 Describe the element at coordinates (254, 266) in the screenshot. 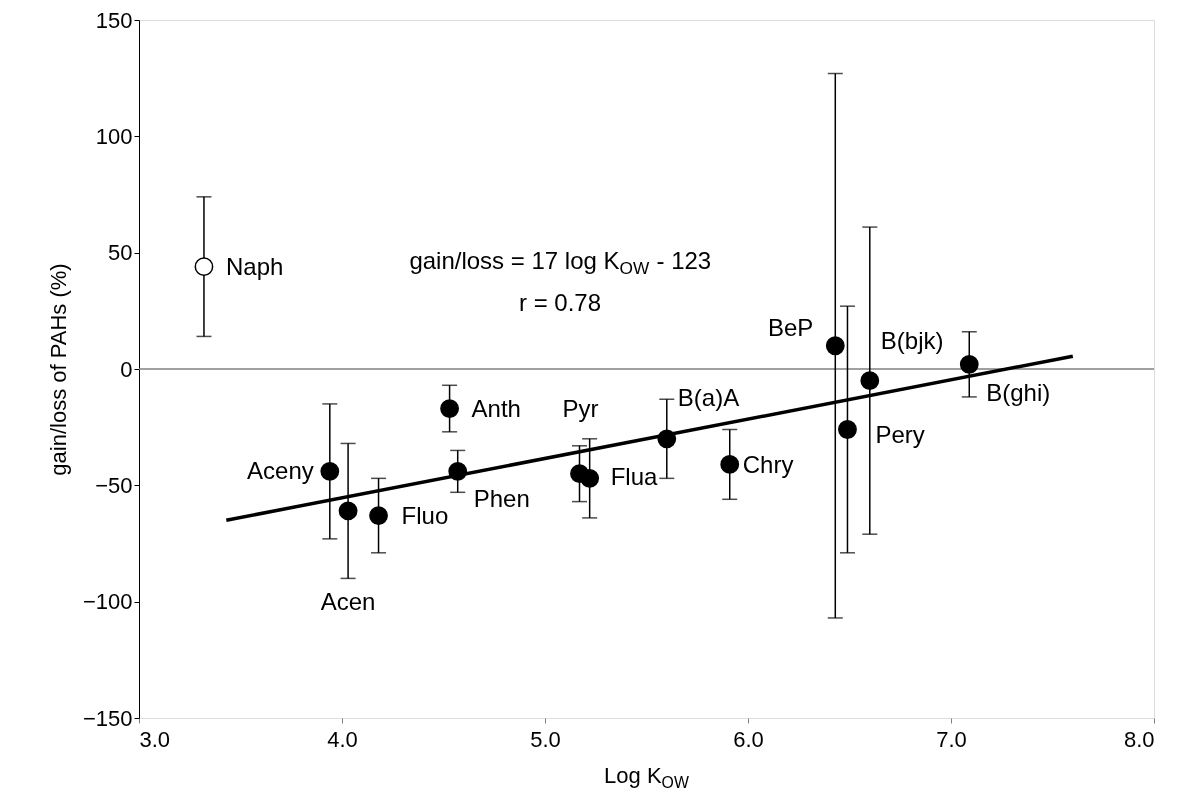

I see `annotation: Naph` at that location.